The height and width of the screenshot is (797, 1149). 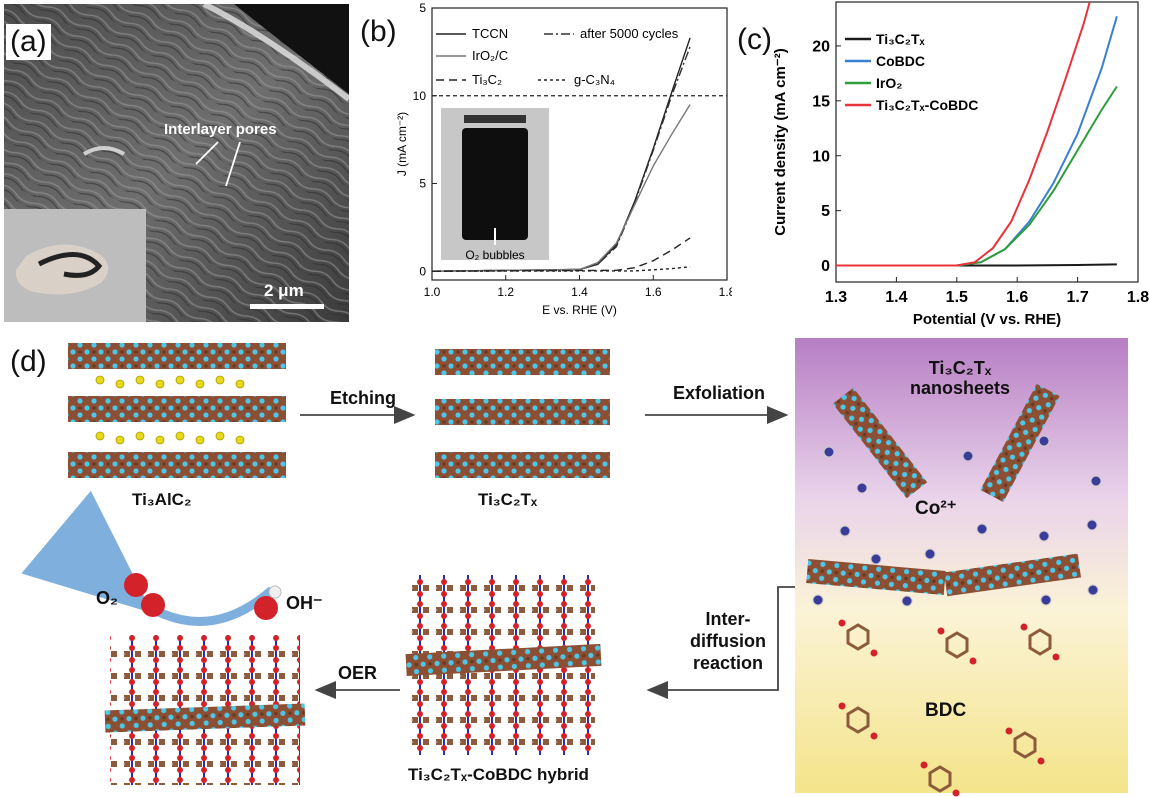 I want to click on label-ti3c2tx: Ti₃C₂Tₓ, so click(x=508, y=499).